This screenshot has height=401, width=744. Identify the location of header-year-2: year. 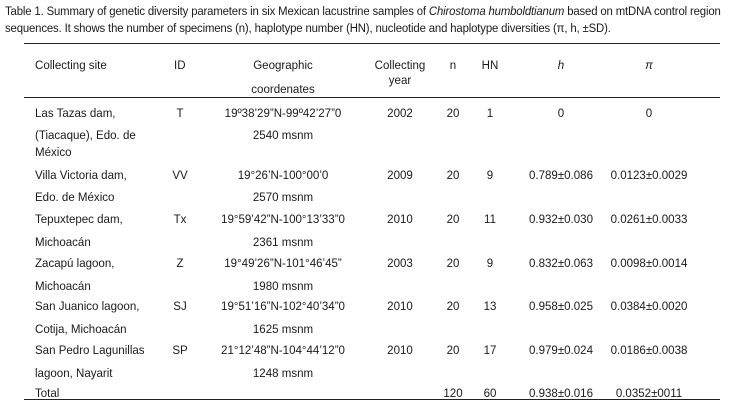
(400, 80).